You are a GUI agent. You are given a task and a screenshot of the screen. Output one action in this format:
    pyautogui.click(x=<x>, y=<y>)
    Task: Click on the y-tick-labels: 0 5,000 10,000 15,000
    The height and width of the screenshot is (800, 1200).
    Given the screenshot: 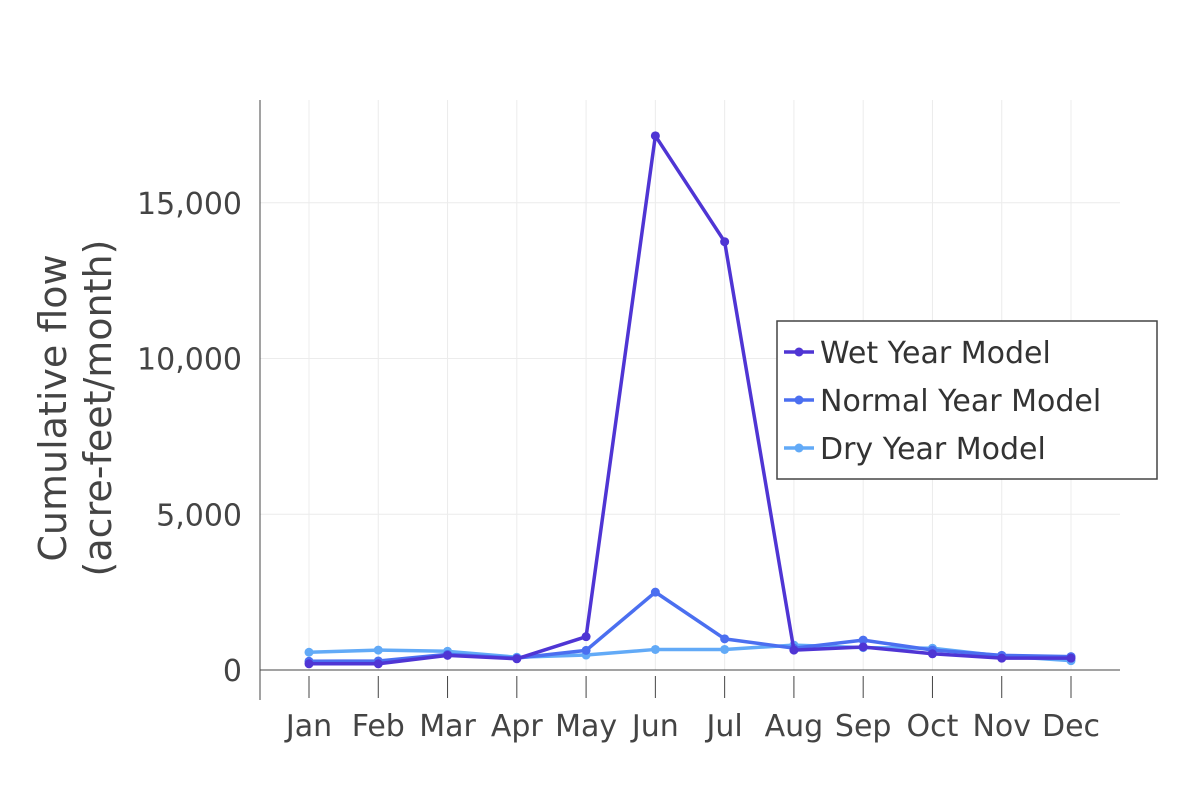 What is the action you would take?
    pyautogui.click(x=189, y=438)
    